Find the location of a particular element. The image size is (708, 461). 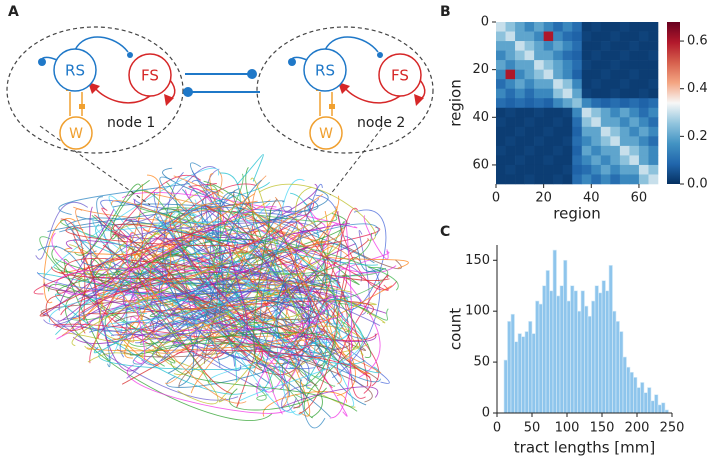

population-label: W is located at coordinates (76, 134).